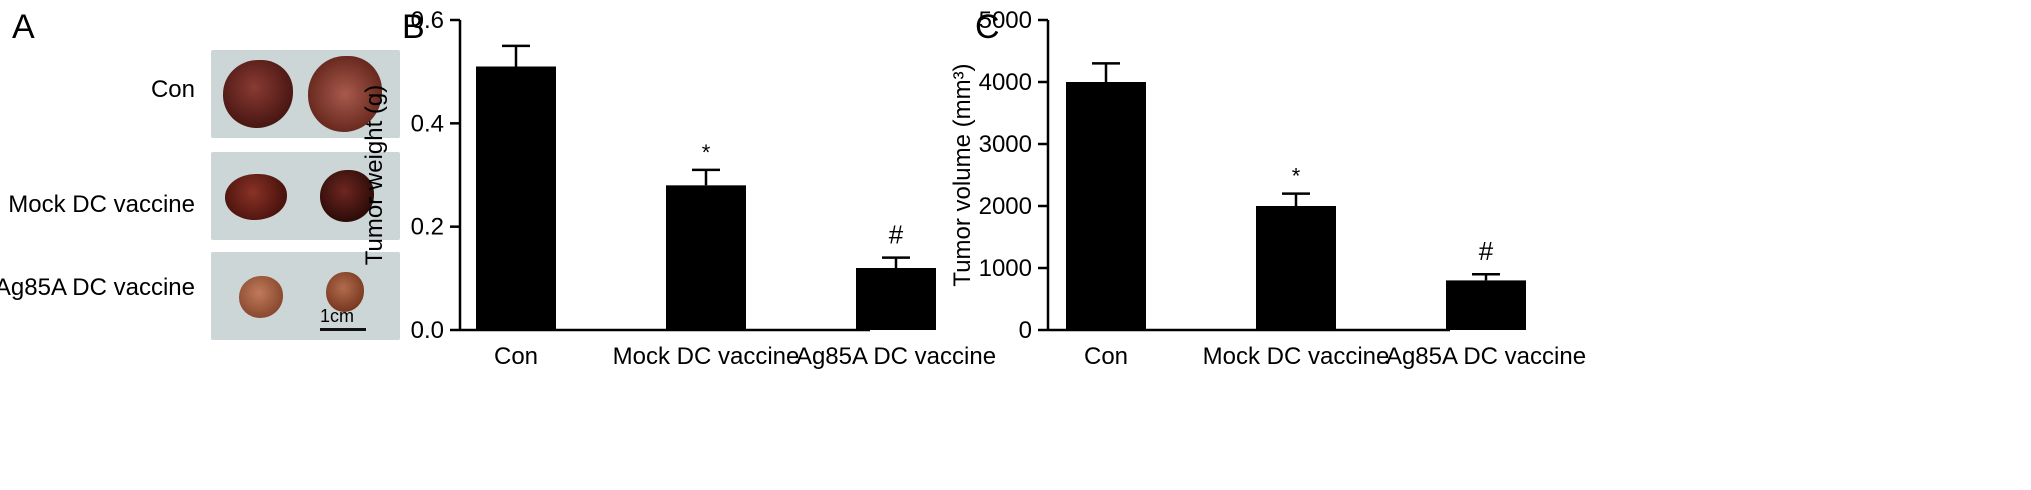 This screenshot has width=2031, height=490. I want to click on y-tick-label: 2000, so click(1005, 206).